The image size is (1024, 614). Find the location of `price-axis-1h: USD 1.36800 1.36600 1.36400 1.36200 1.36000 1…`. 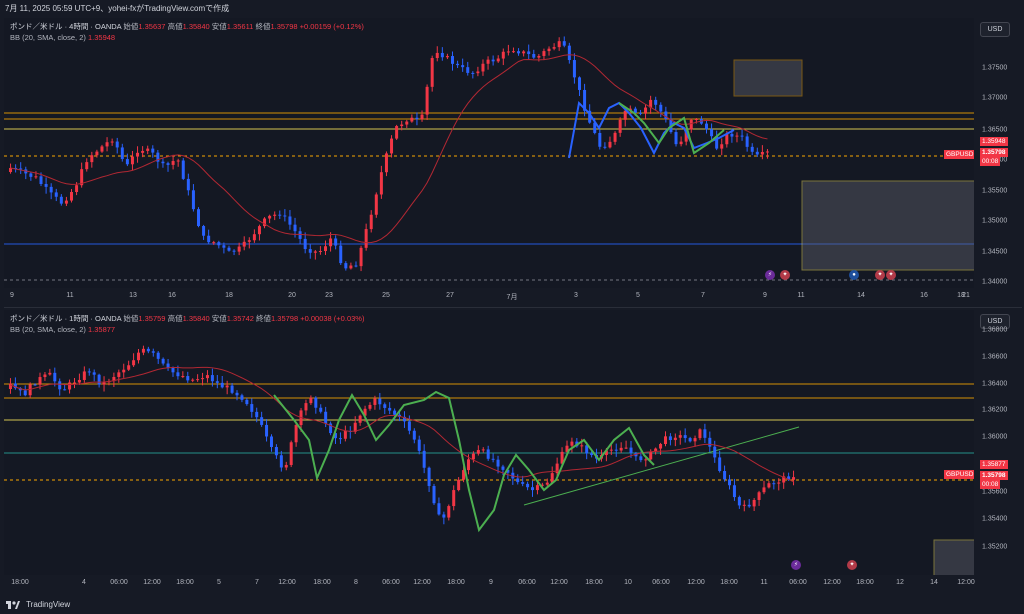

price-axis-1h: USD 1.36800 1.36600 1.36400 1.36200 1.36000 1… is located at coordinates (998, 442).